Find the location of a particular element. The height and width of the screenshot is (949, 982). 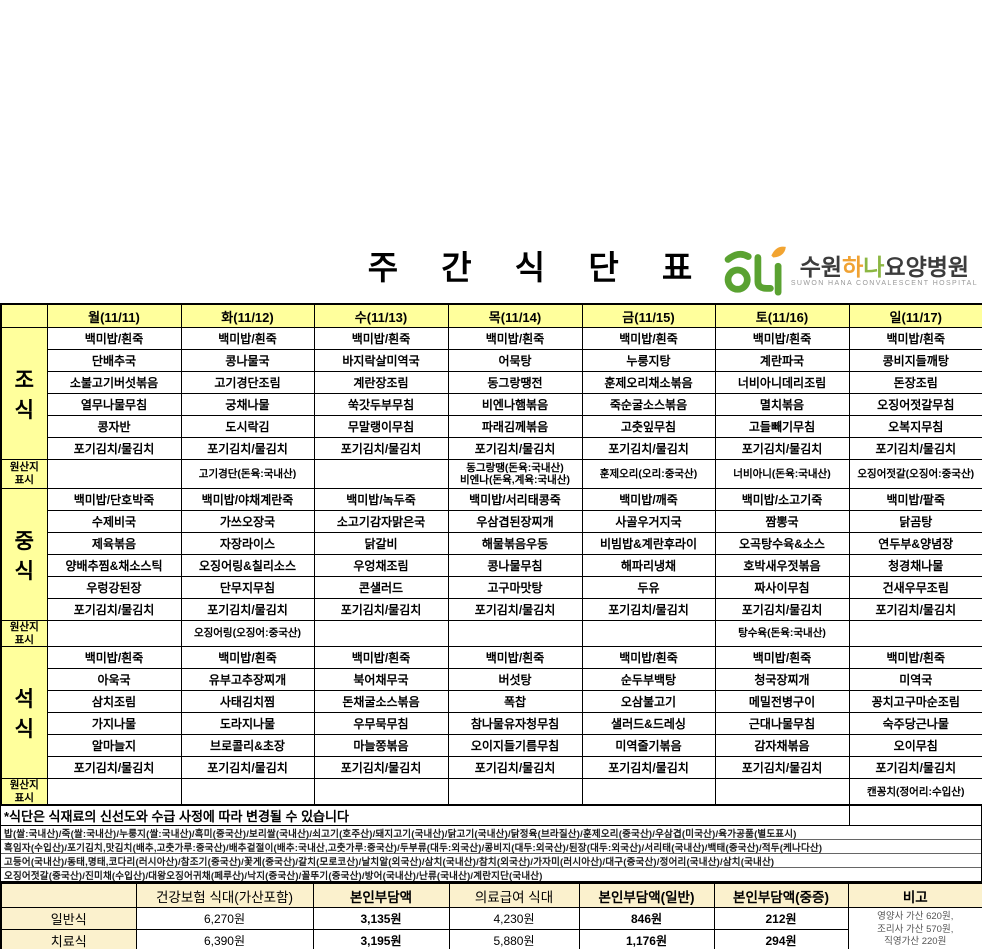

menu-item-cell: 감자채볶음 is located at coordinates (782, 746).